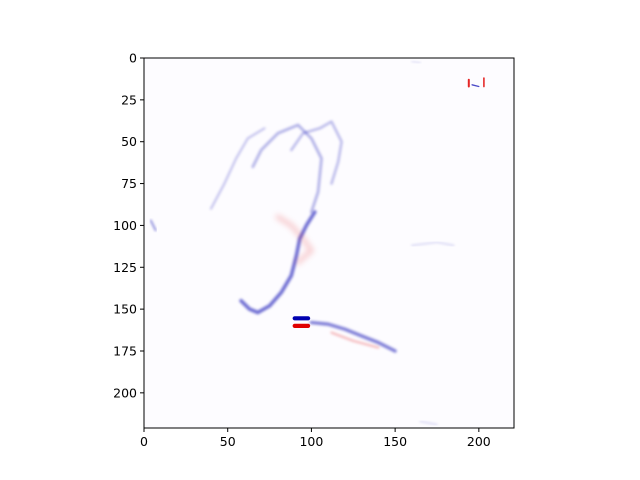 This screenshot has width=640, height=480. I want to click on feature-lower-blue-streak, so click(353, 336).